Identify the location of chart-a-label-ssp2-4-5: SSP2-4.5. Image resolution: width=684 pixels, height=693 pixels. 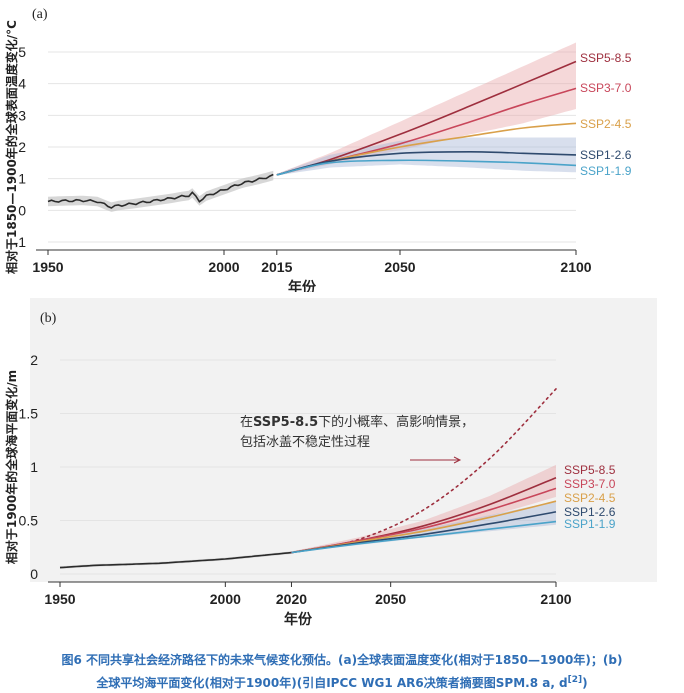
(606, 124).